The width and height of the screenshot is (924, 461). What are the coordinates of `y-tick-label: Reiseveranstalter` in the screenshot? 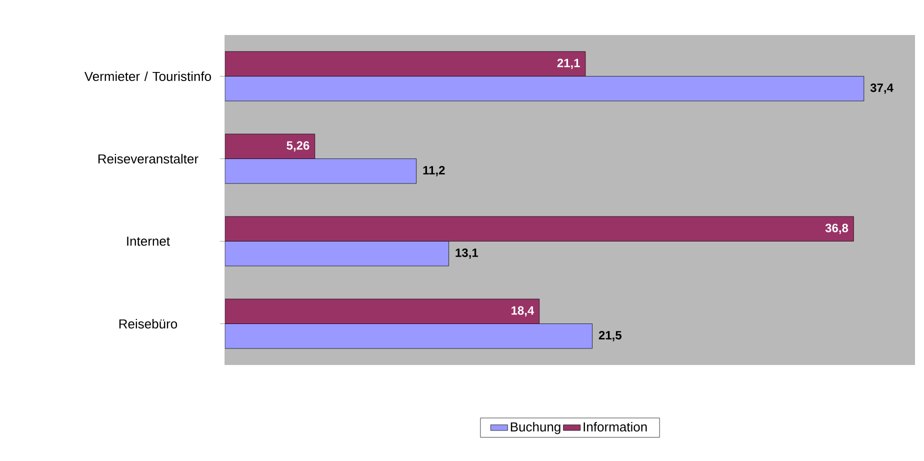 It's located at (148, 159).